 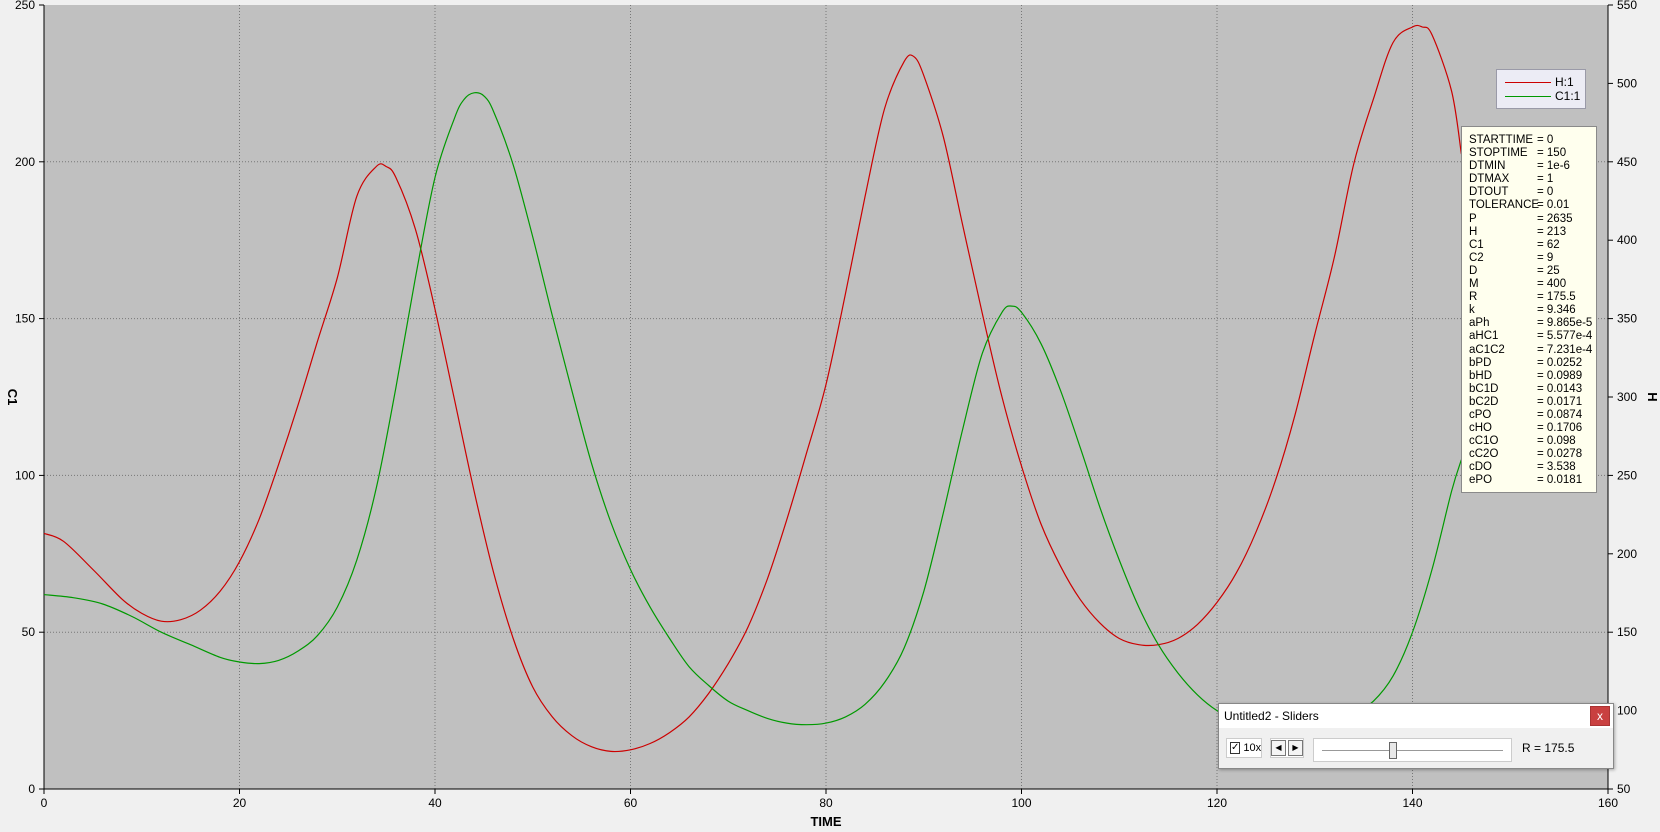 I want to click on parameter-row: aC1C2 = 7.231e-4, so click(x=1532, y=350).